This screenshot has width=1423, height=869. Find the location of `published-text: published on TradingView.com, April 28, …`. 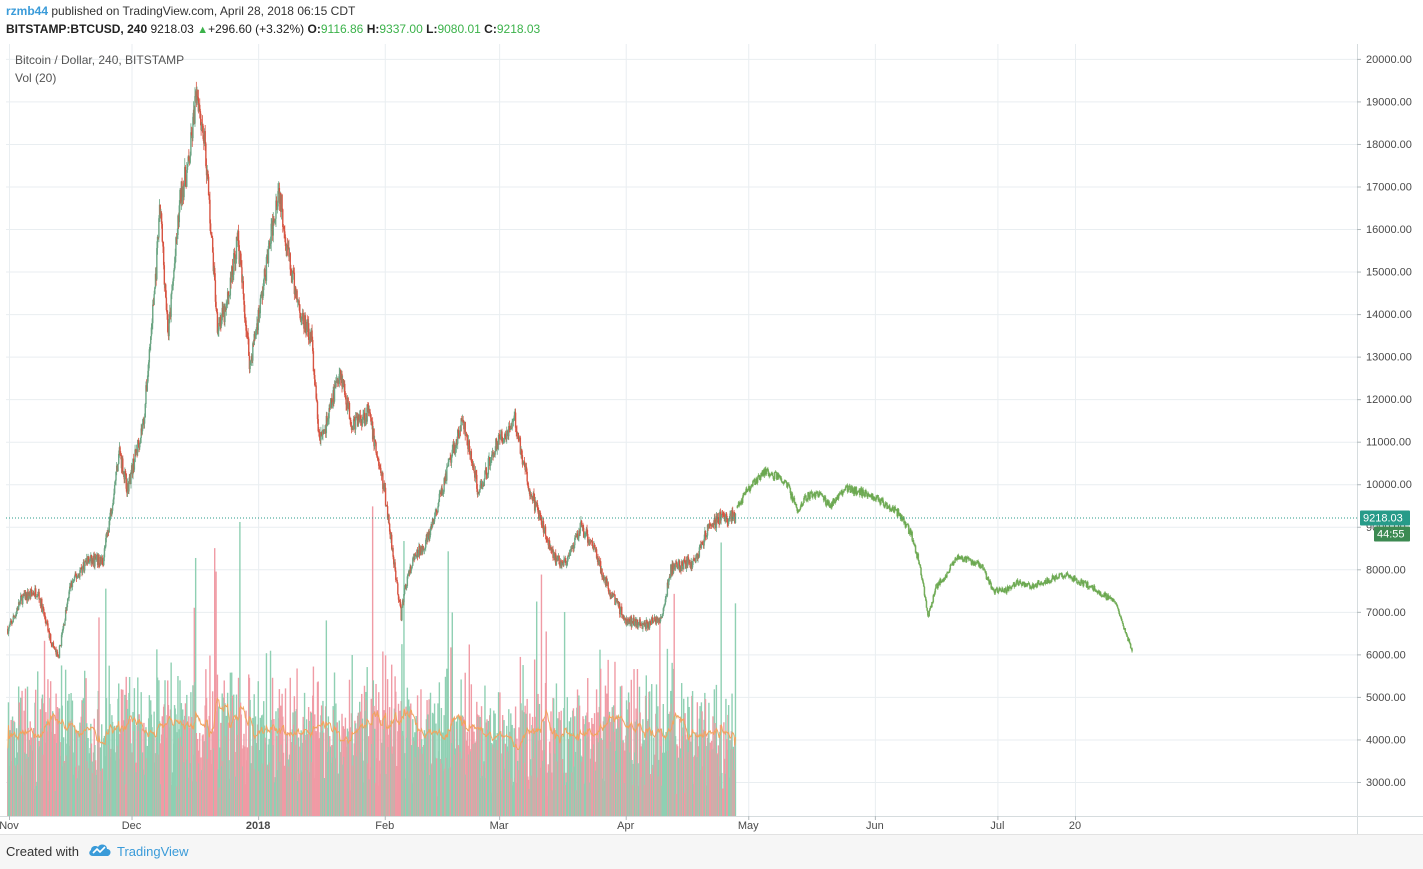

published-text: published on TradingView.com, April 28, … is located at coordinates (203, 11).